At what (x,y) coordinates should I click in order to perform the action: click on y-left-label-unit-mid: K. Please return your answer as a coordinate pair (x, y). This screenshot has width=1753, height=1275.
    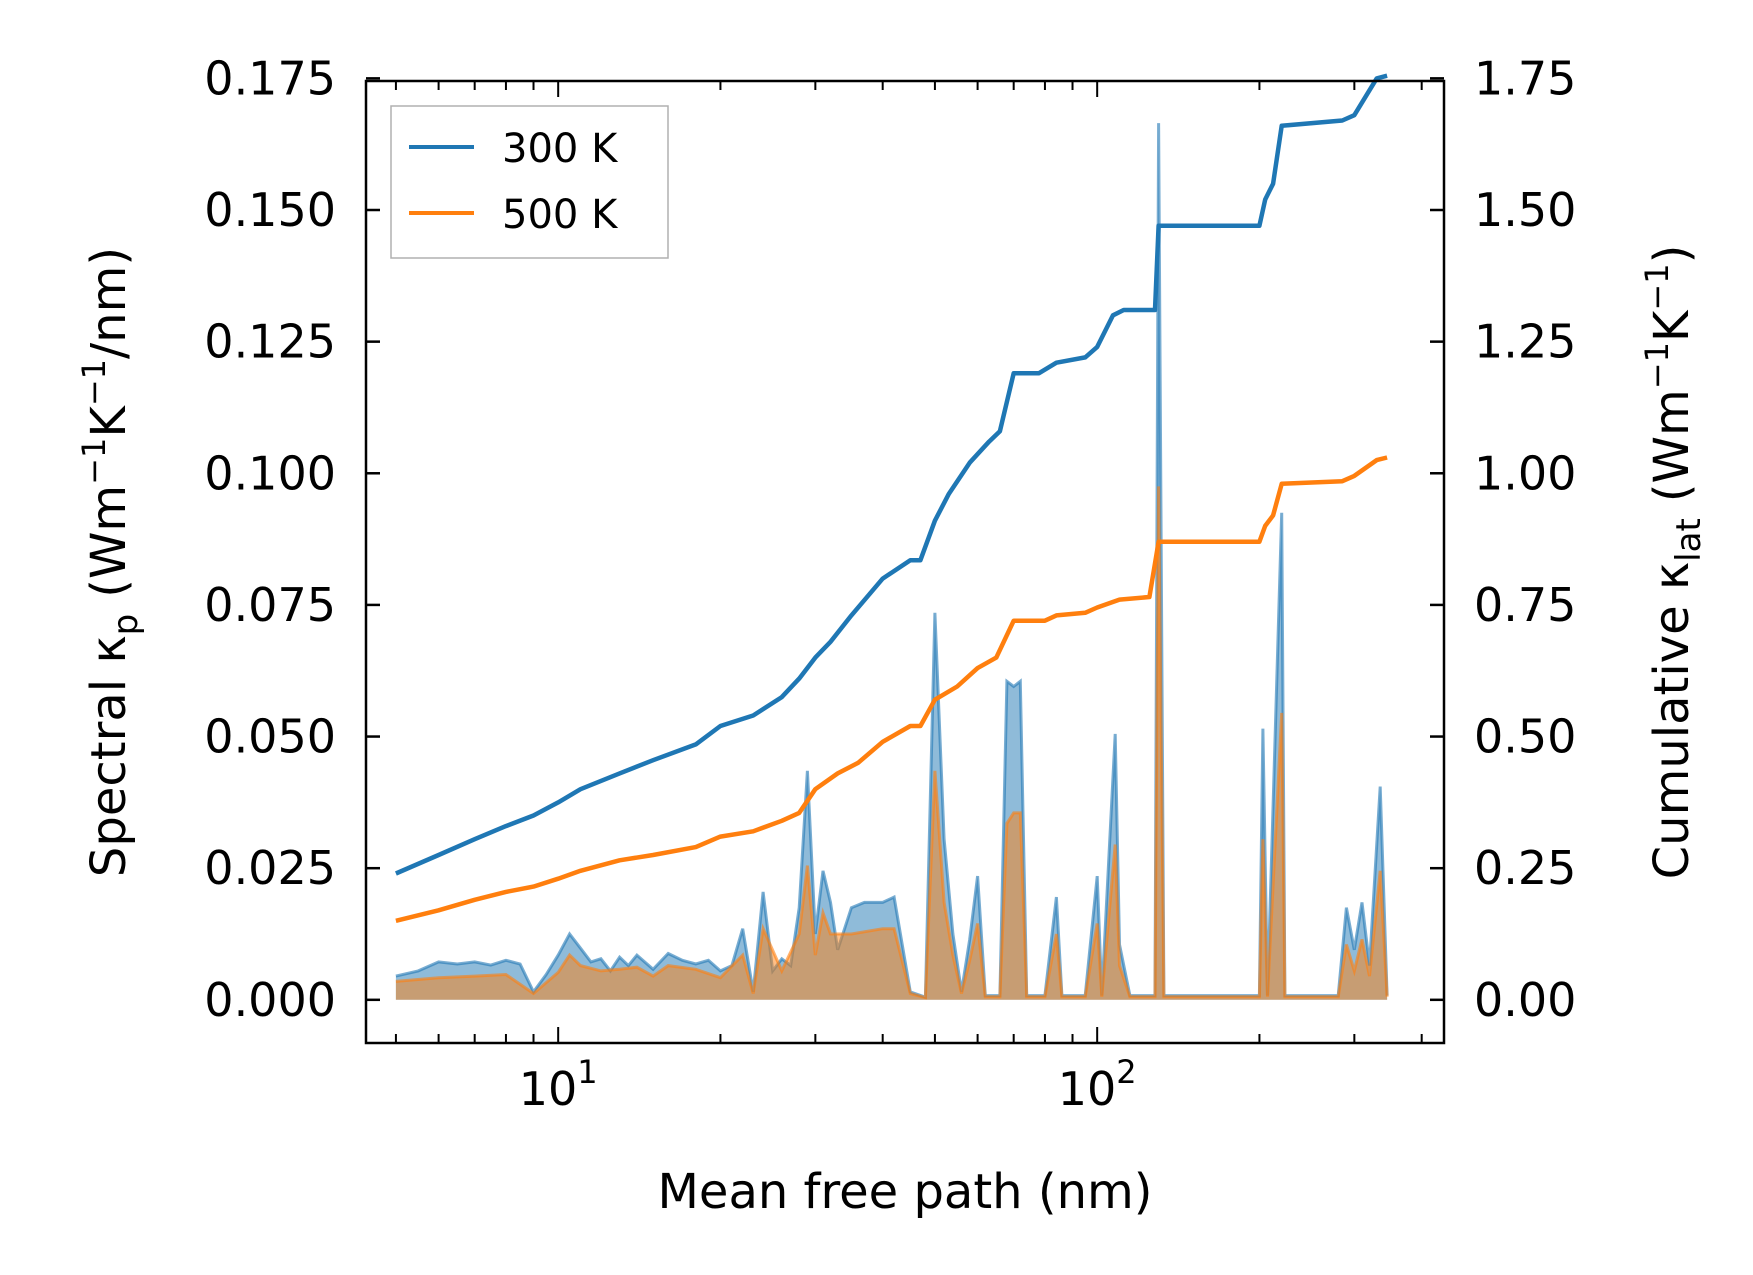
    Looking at the image, I should click on (109, 421).